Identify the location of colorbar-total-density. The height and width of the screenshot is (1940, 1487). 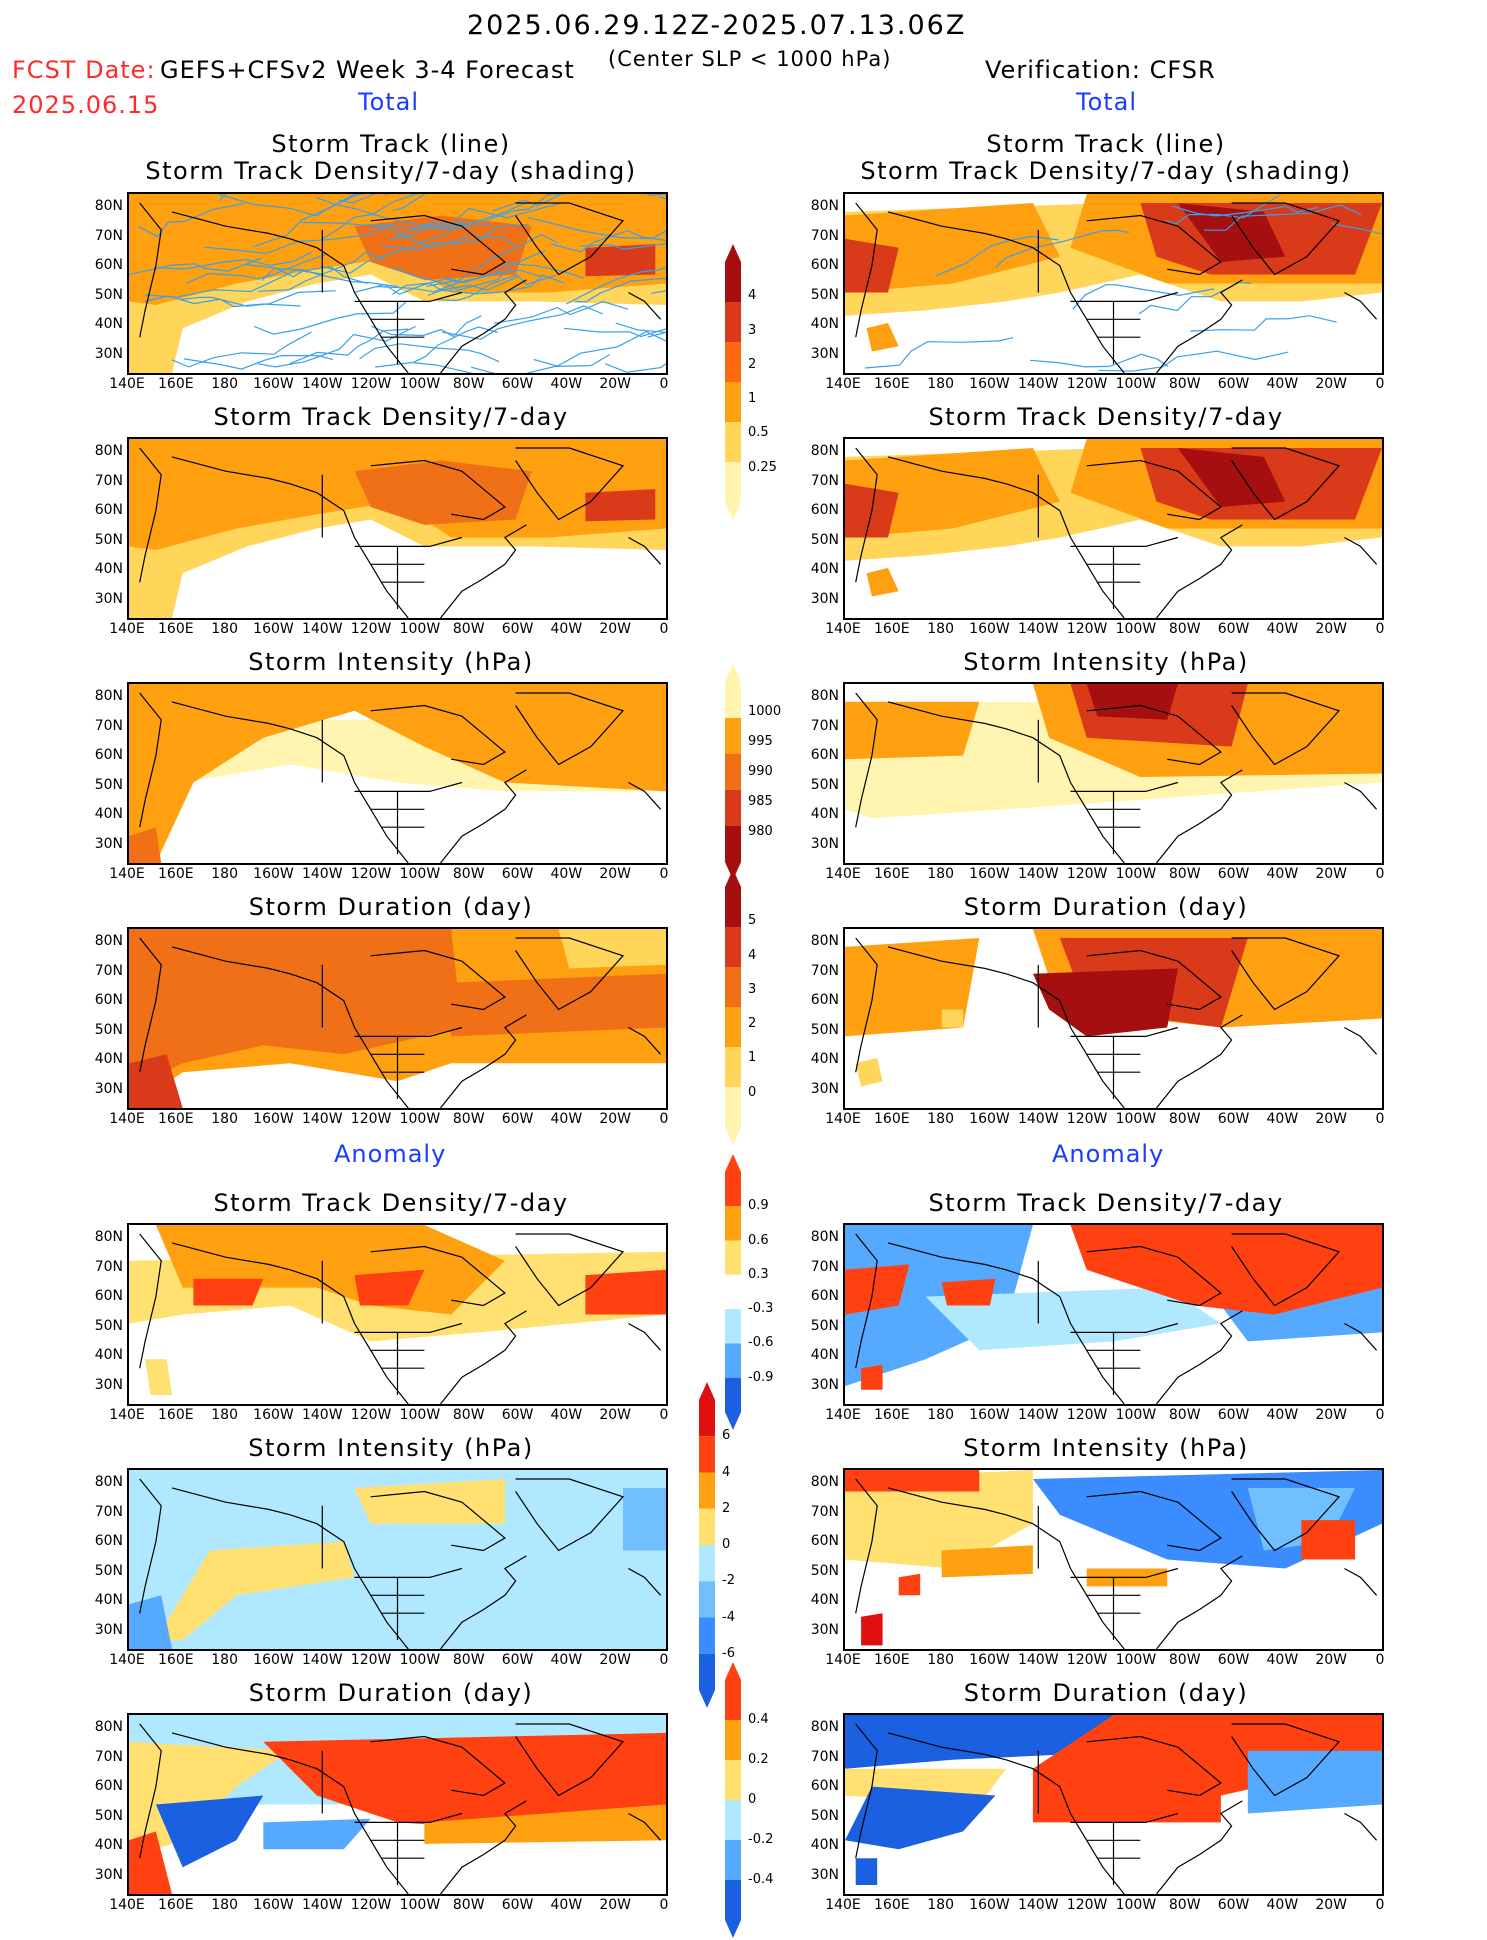
(733, 382).